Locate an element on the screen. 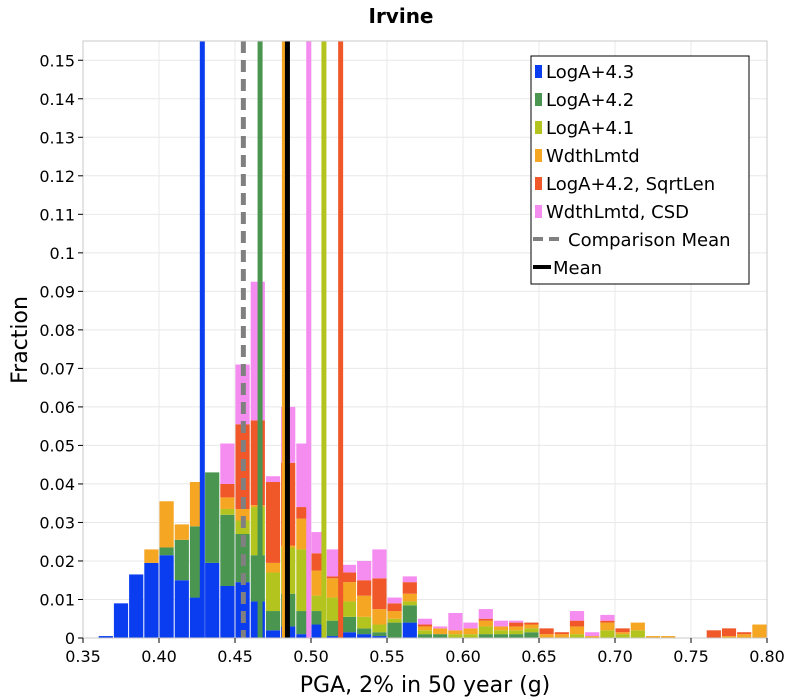 This screenshot has width=800, height=700. y-tick-label: 0.1 is located at coordinates (62, 253).